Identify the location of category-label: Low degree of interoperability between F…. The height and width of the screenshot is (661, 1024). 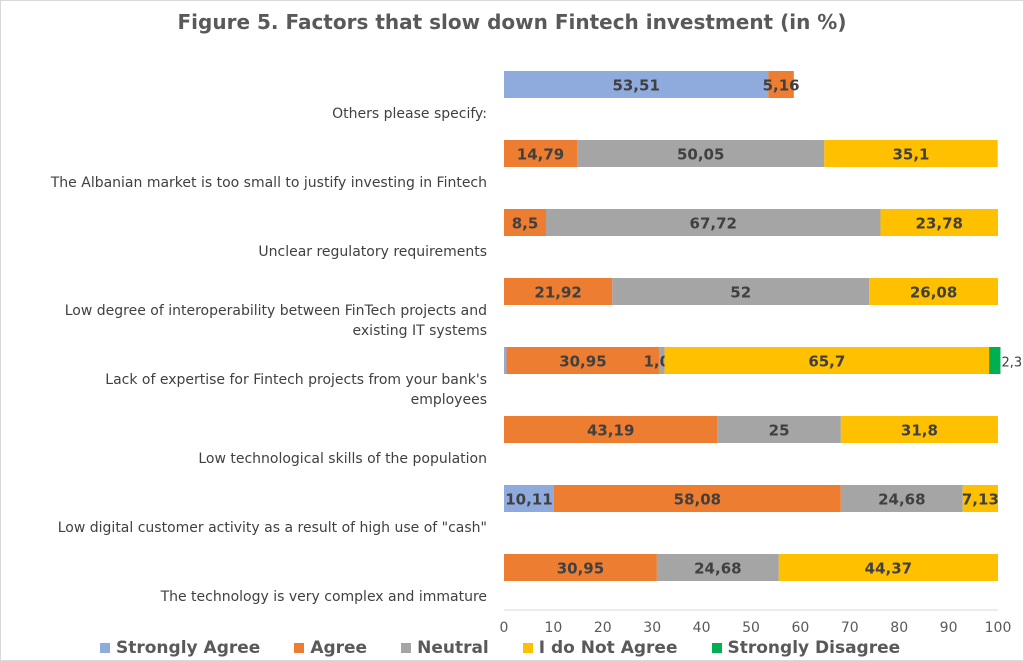
(276, 321).